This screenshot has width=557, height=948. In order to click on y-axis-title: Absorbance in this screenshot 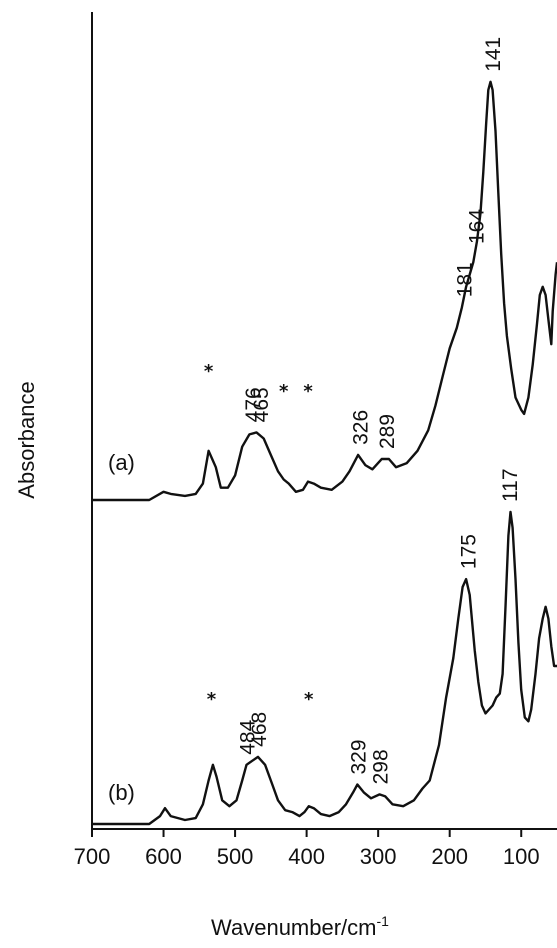, I will do `click(26, 439)`.